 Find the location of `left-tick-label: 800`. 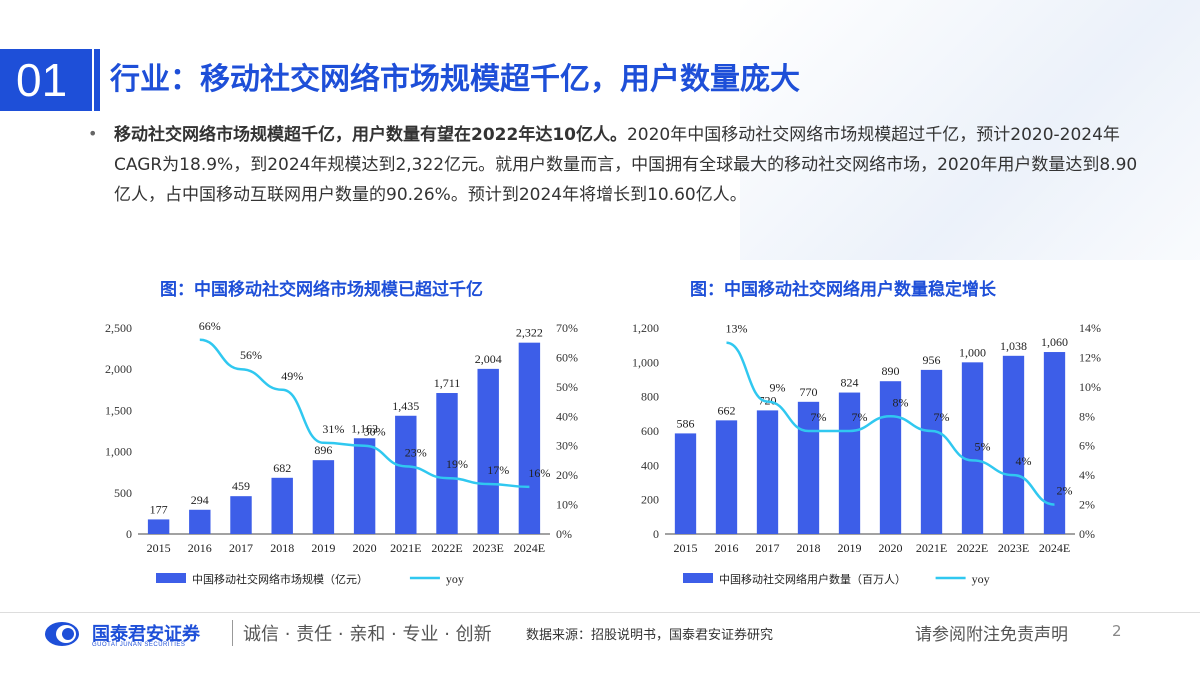

left-tick-label: 800 is located at coordinates (650, 397).